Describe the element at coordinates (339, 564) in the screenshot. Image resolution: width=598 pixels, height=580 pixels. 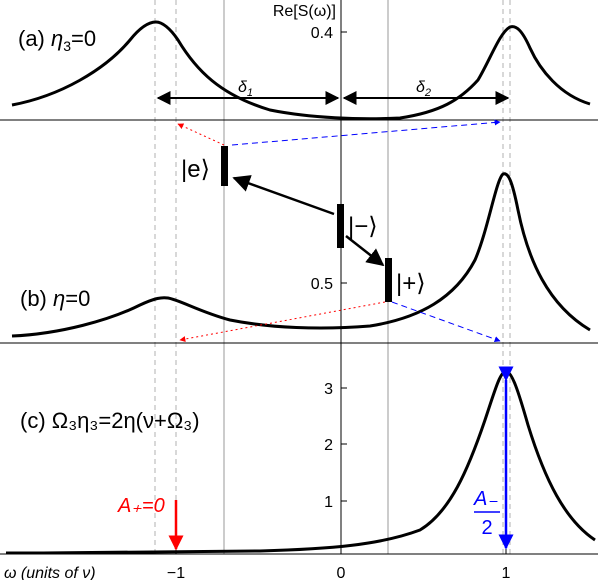
I see `x-ticks: −1 0 1` at that location.